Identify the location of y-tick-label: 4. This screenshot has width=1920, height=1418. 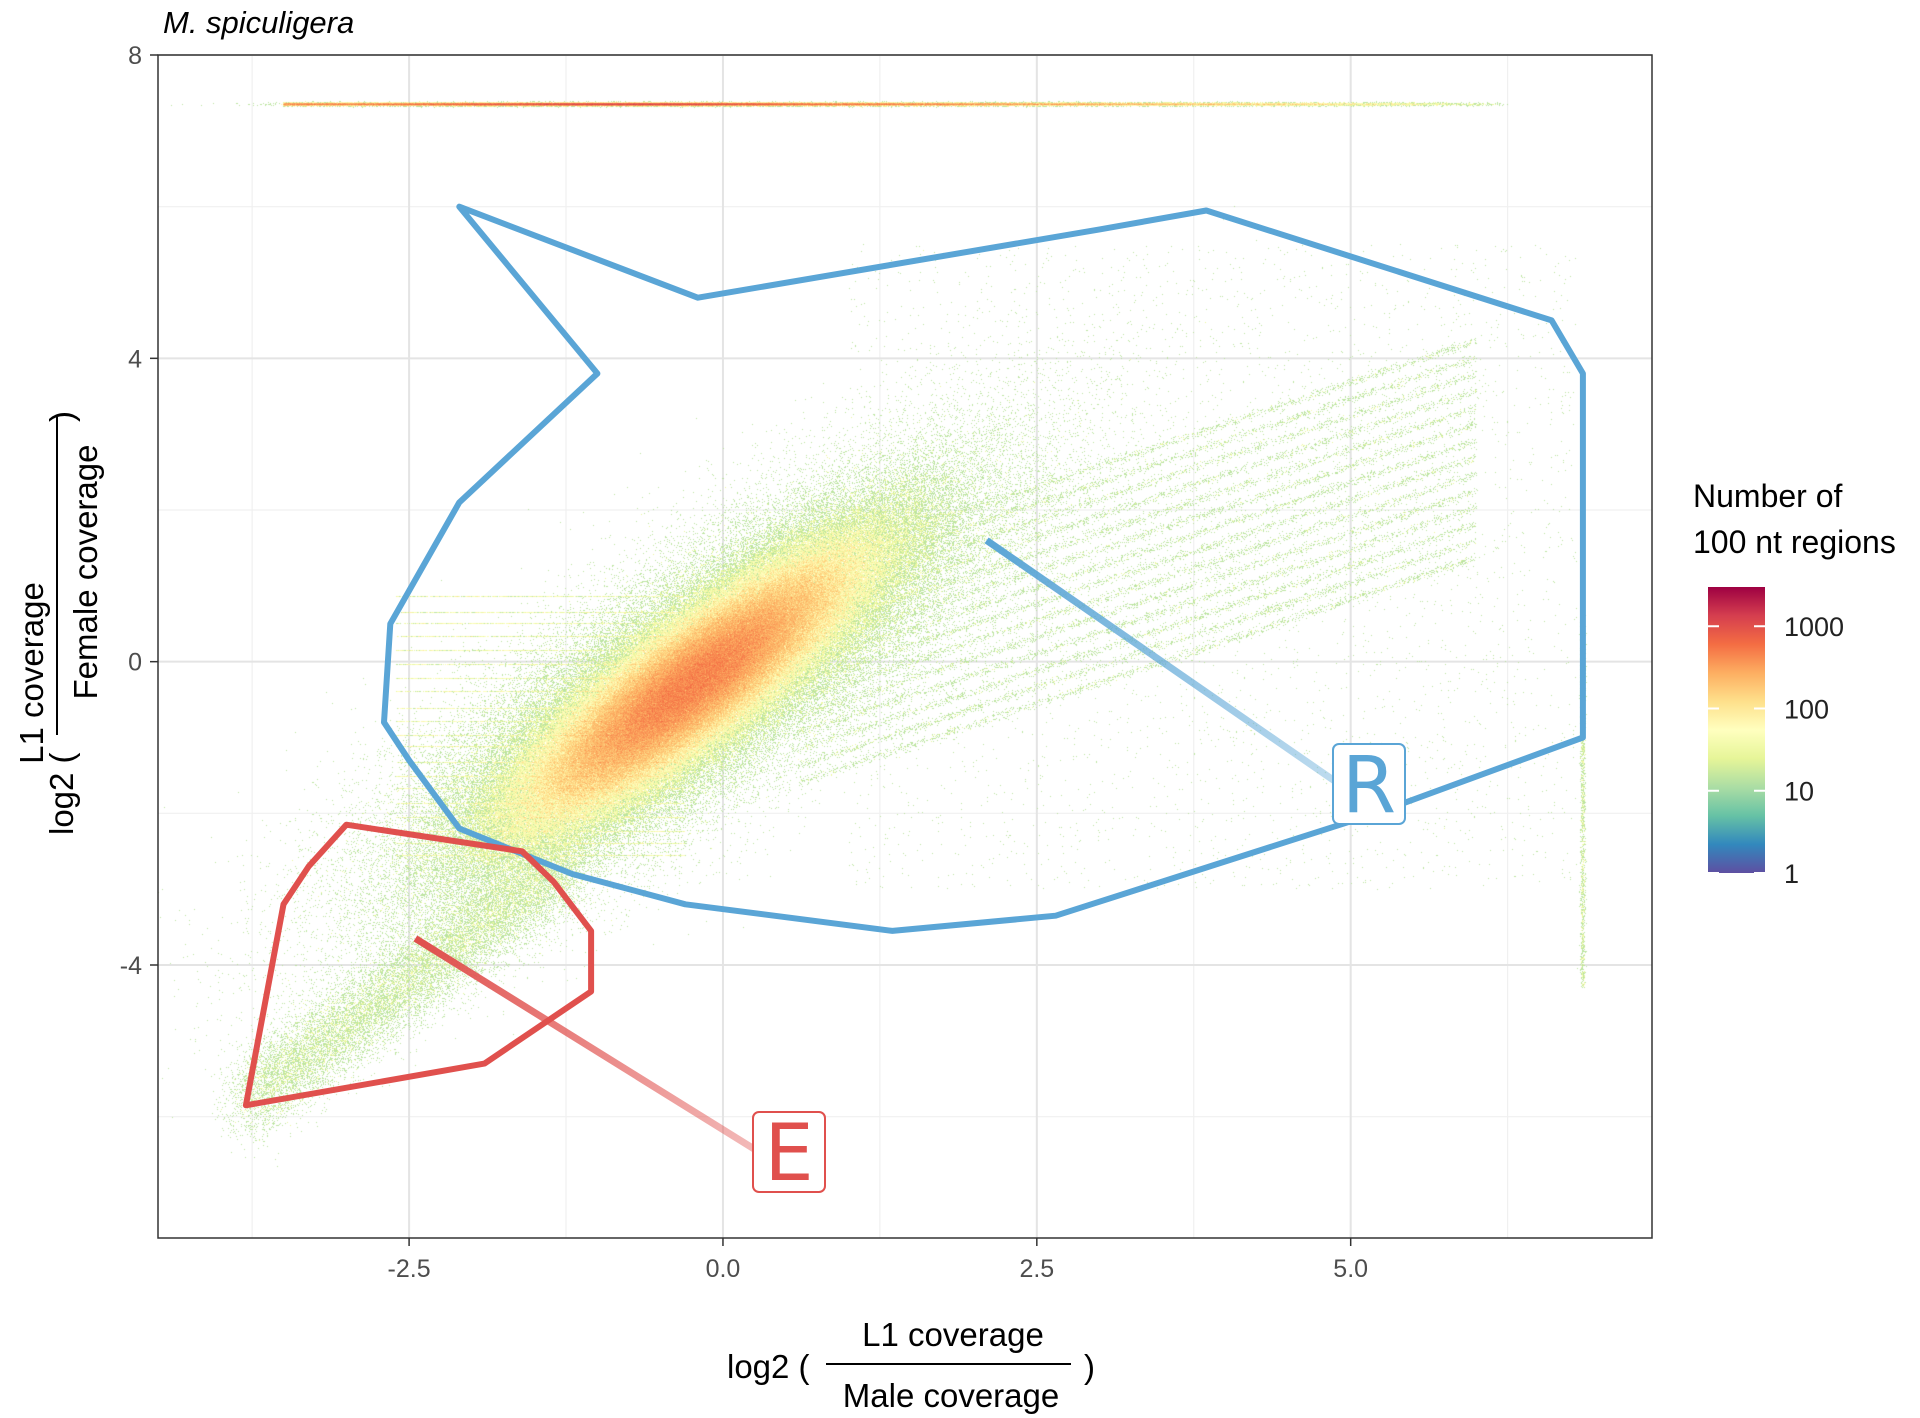
(135, 359).